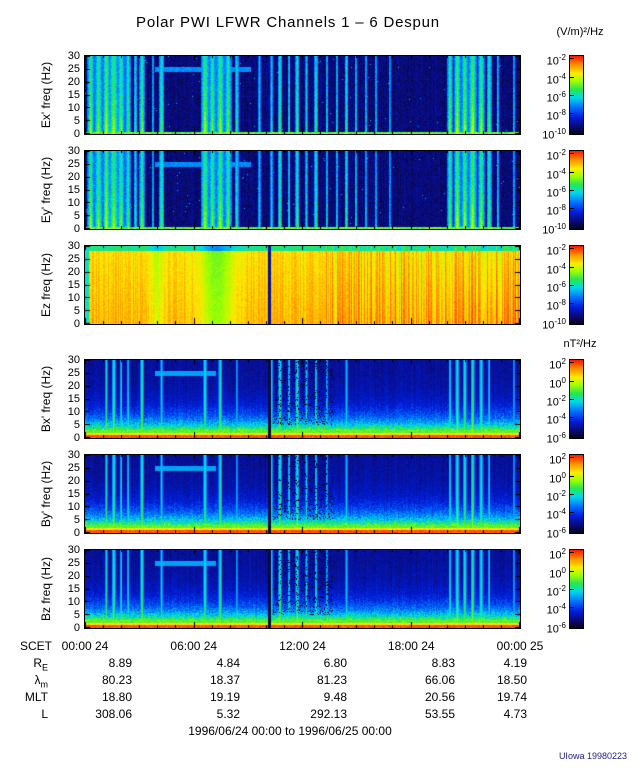 Image resolution: width=640 pixels, height=768 pixels. I want to click on colorbar-ey, so click(576, 190).